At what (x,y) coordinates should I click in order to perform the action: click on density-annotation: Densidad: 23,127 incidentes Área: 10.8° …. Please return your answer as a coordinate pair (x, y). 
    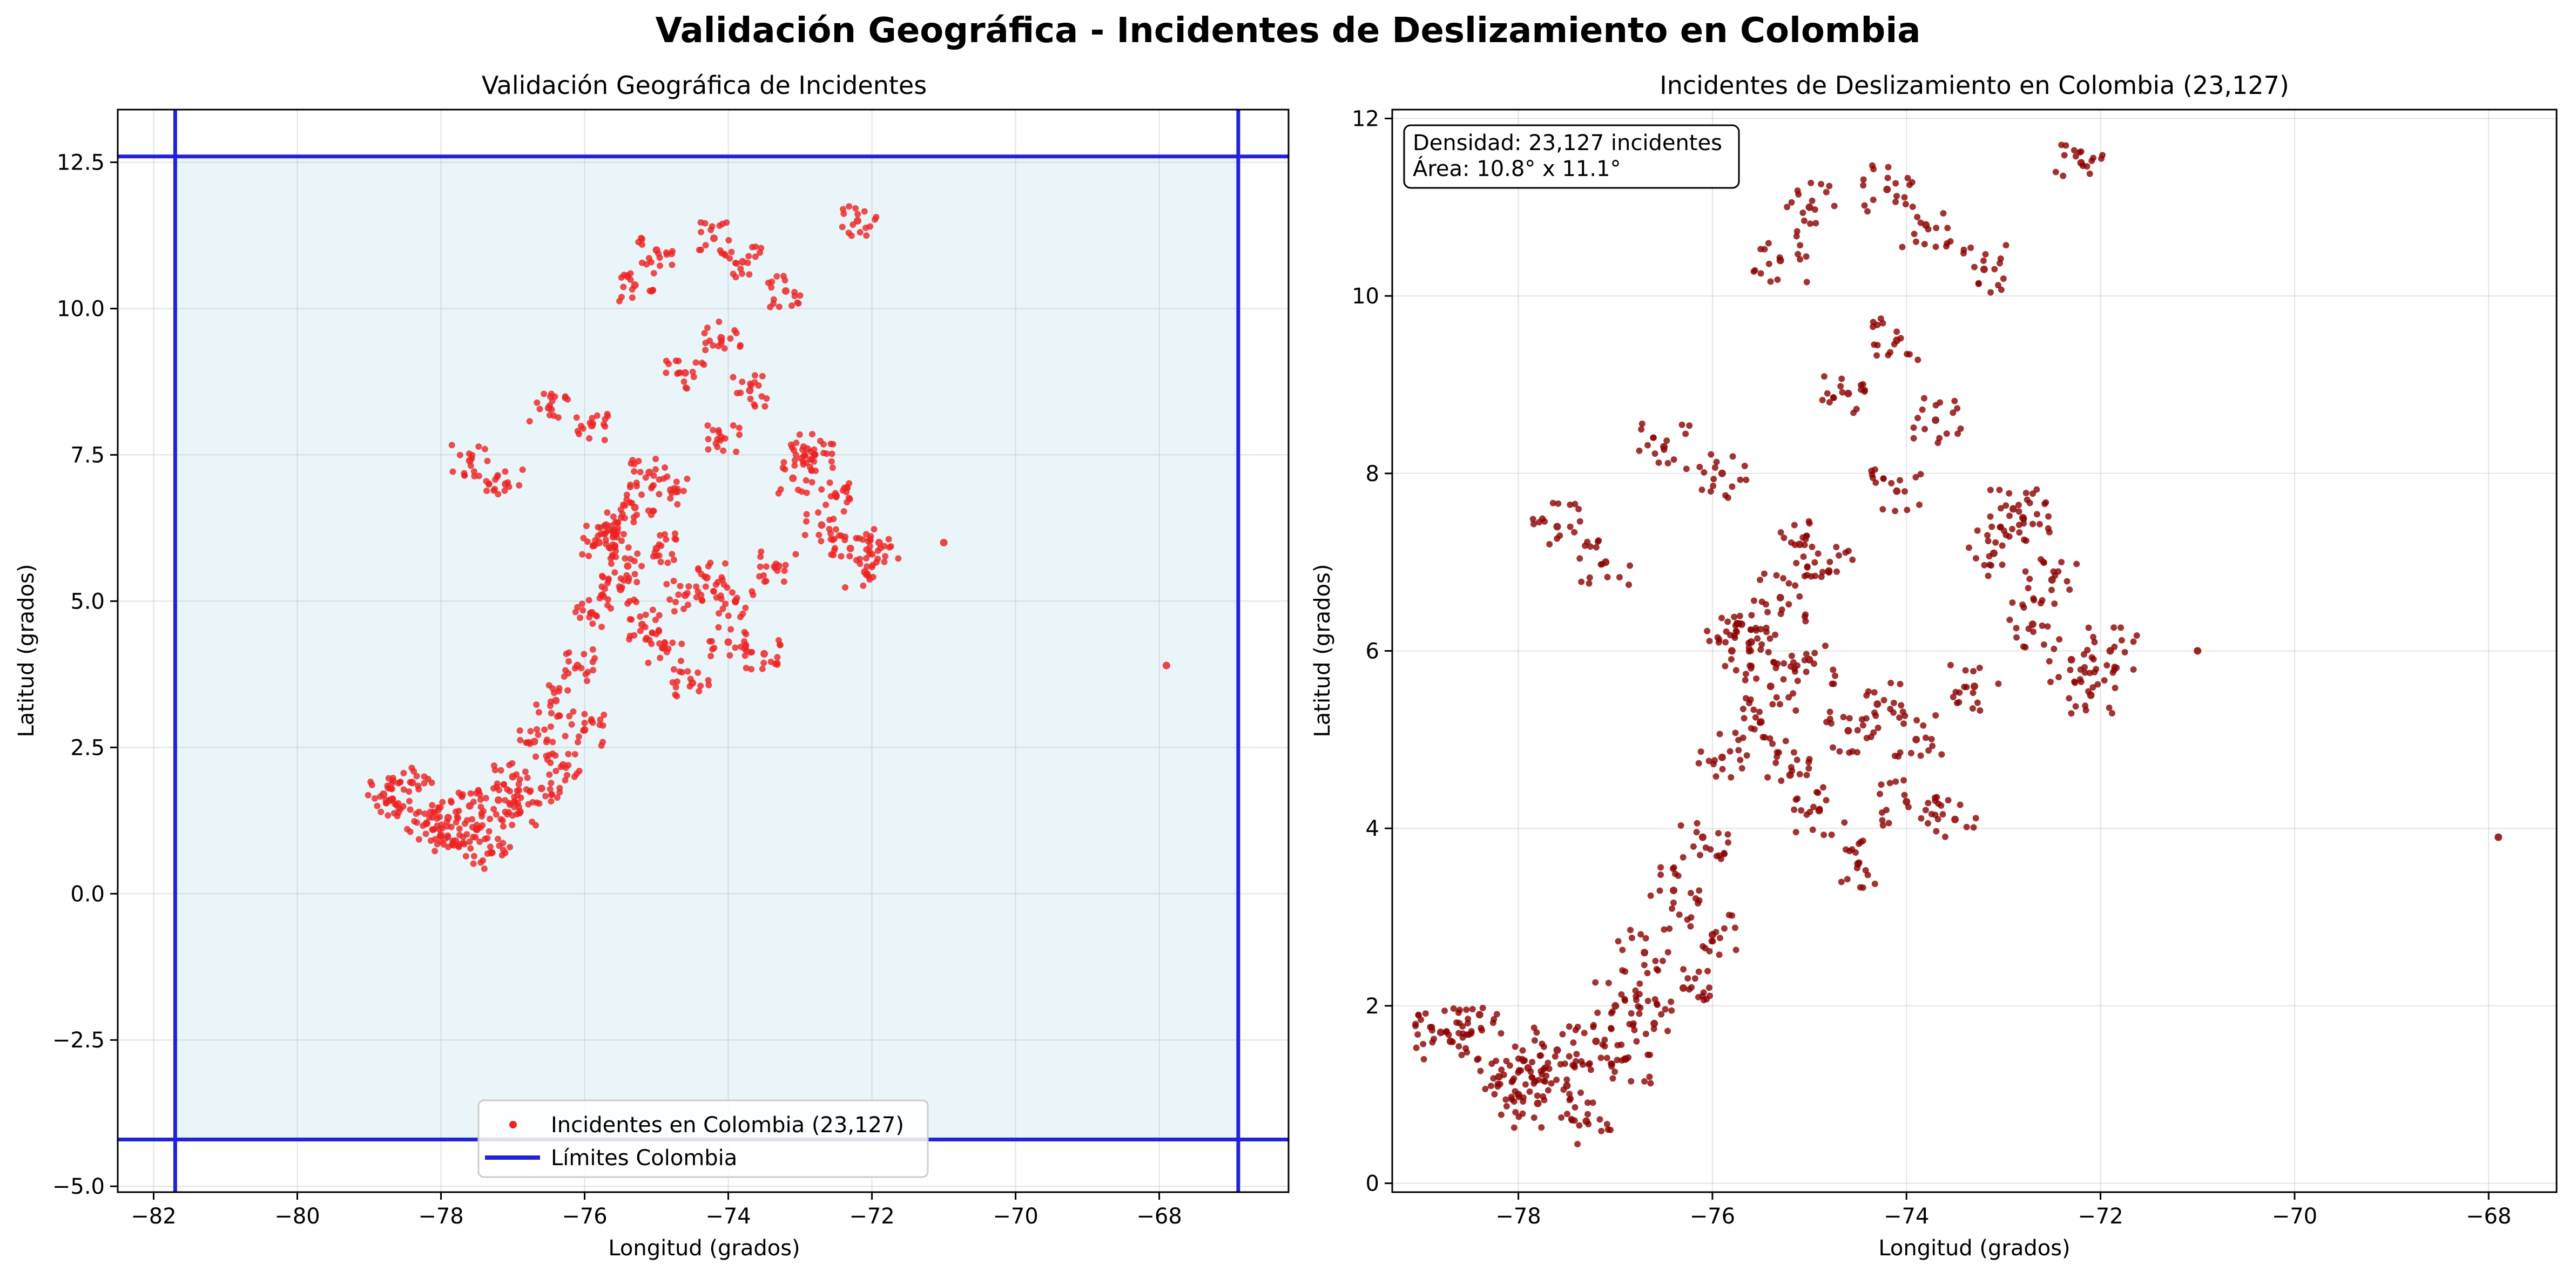
    Looking at the image, I should click on (1571, 156).